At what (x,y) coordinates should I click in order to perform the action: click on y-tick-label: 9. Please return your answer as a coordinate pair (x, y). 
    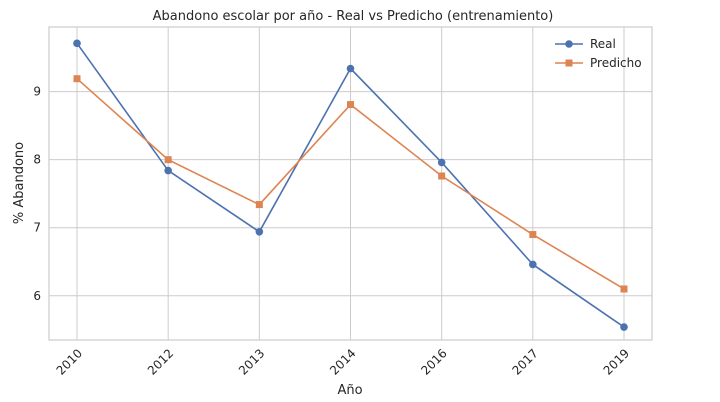
    Looking at the image, I should click on (37, 92).